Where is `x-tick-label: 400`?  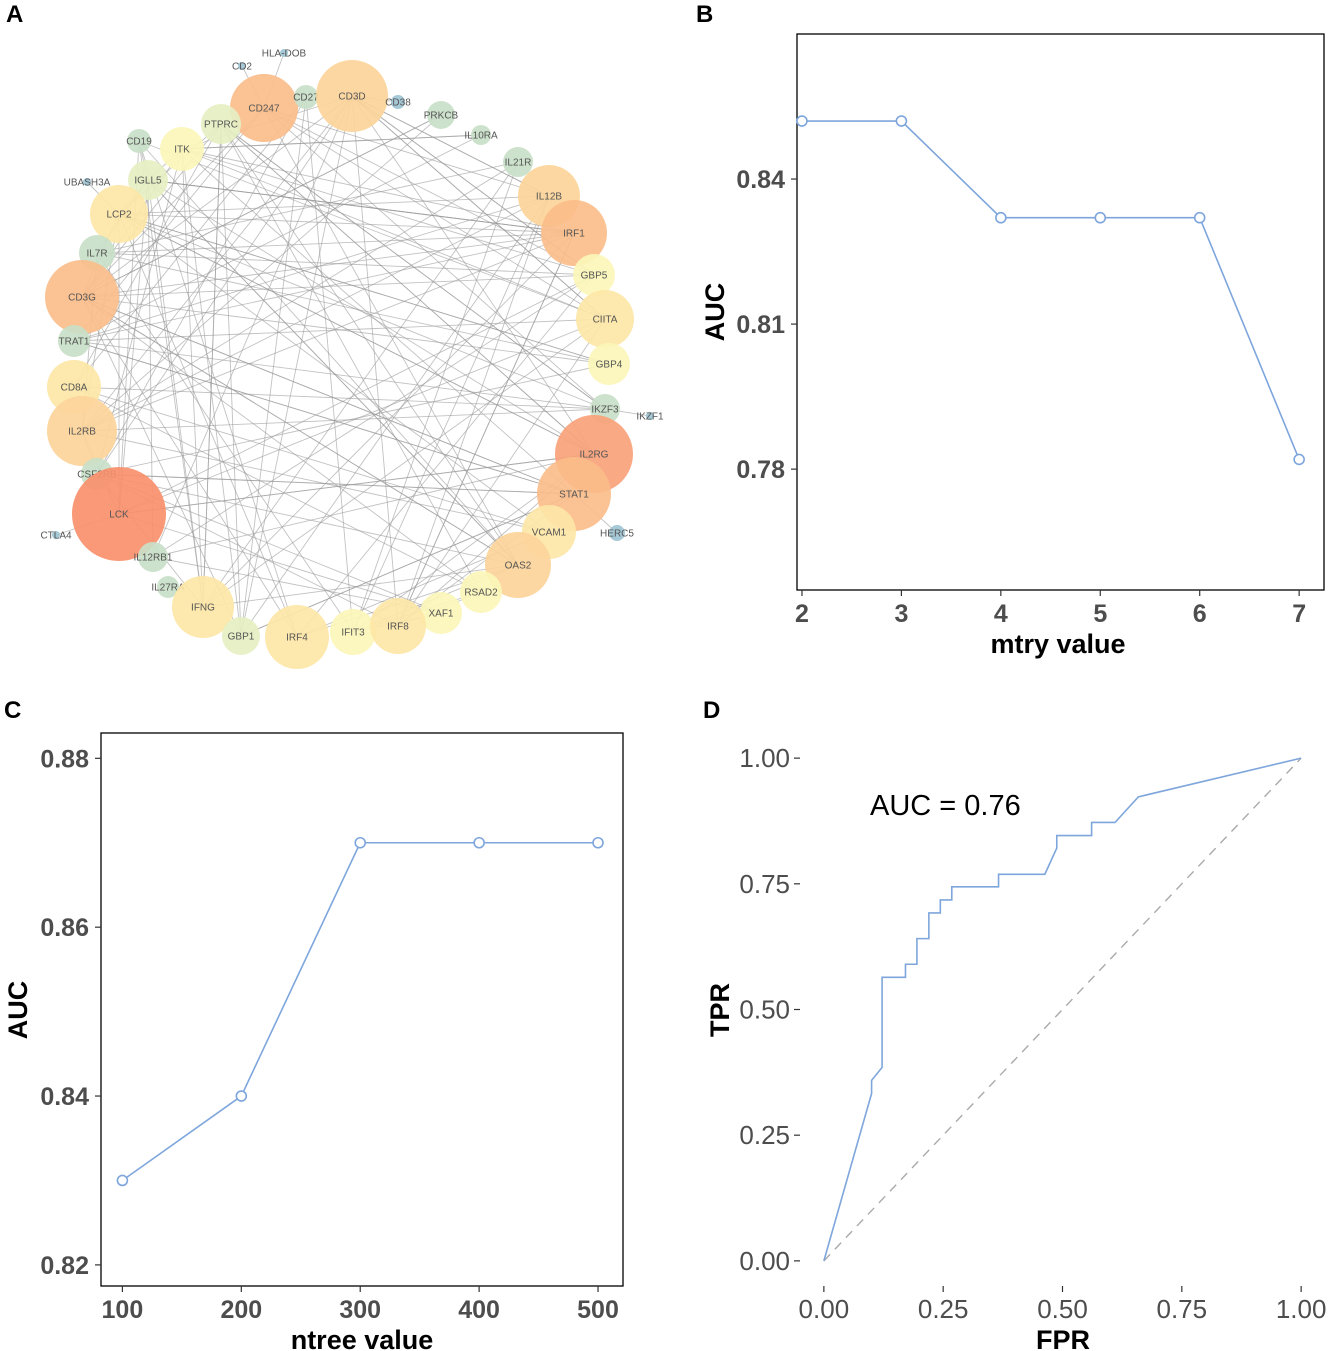 x-tick-label: 400 is located at coordinates (479, 1310).